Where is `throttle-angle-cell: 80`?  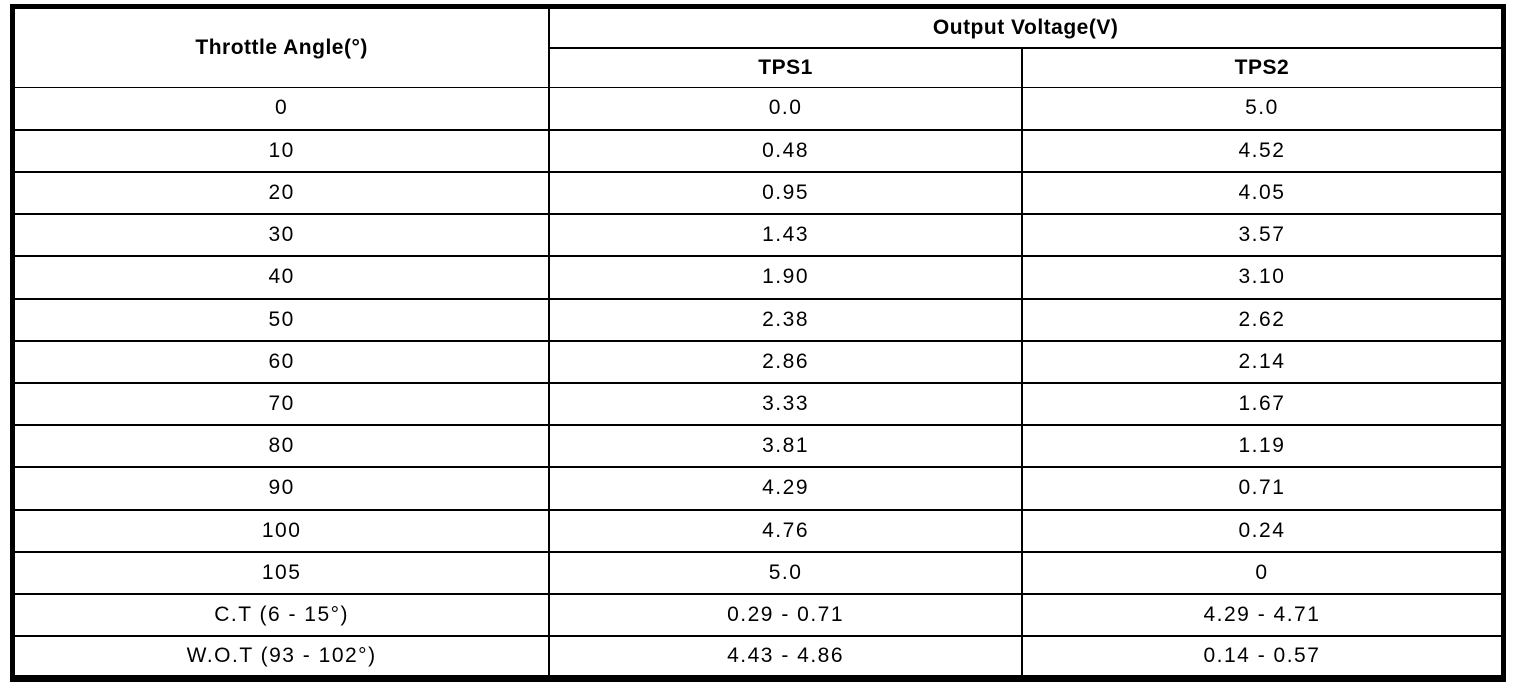
throttle-angle-cell: 80 is located at coordinates (281, 446).